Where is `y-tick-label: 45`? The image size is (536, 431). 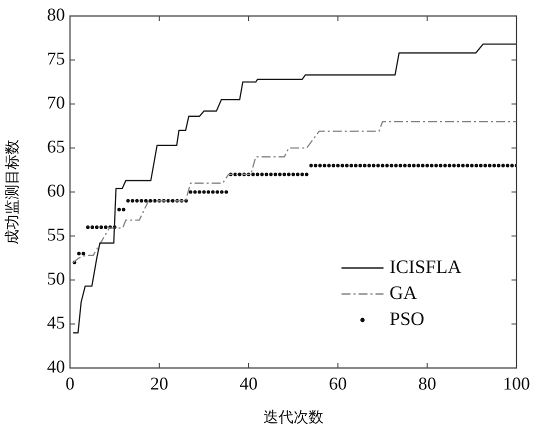 y-tick-label: 45 is located at coordinates (56, 322).